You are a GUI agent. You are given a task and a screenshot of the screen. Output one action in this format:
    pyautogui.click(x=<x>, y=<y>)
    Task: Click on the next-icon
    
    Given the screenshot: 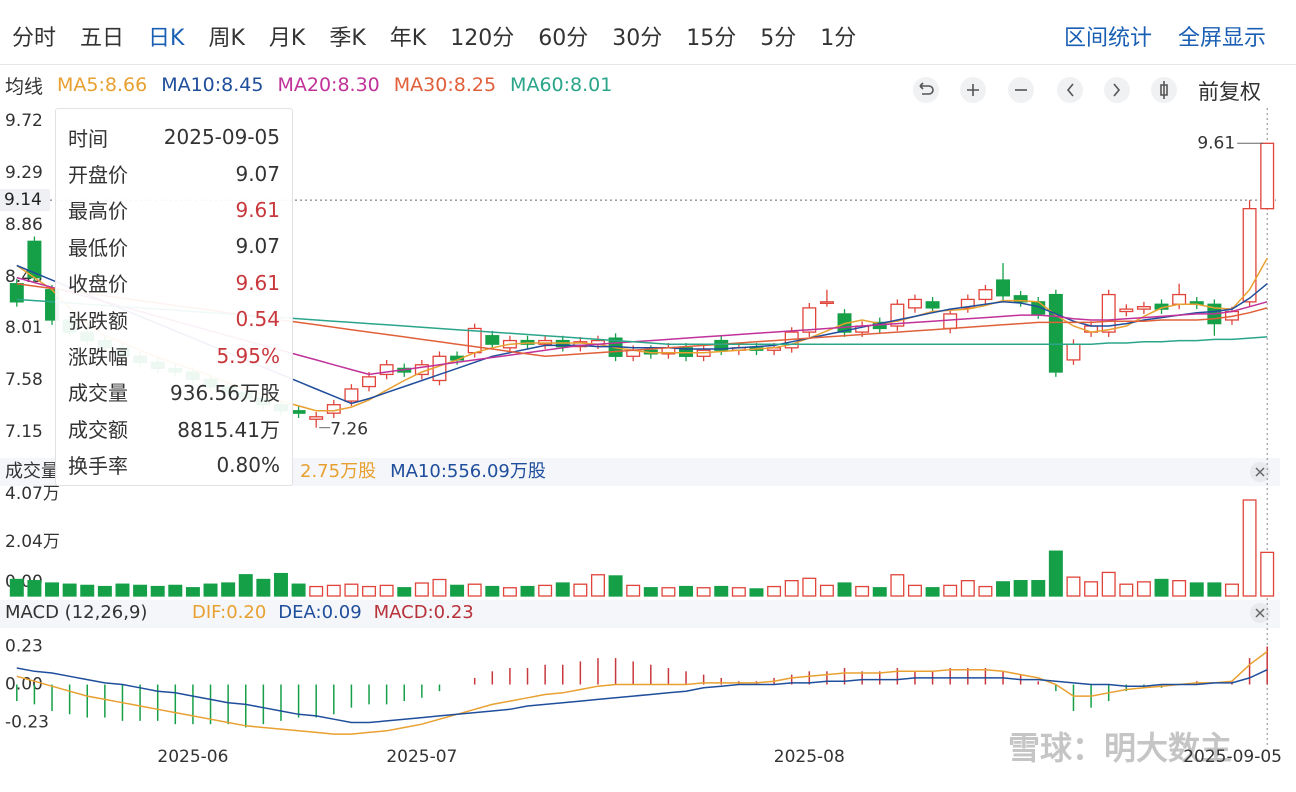 What is the action you would take?
    pyautogui.click(x=1117, y=90)
    